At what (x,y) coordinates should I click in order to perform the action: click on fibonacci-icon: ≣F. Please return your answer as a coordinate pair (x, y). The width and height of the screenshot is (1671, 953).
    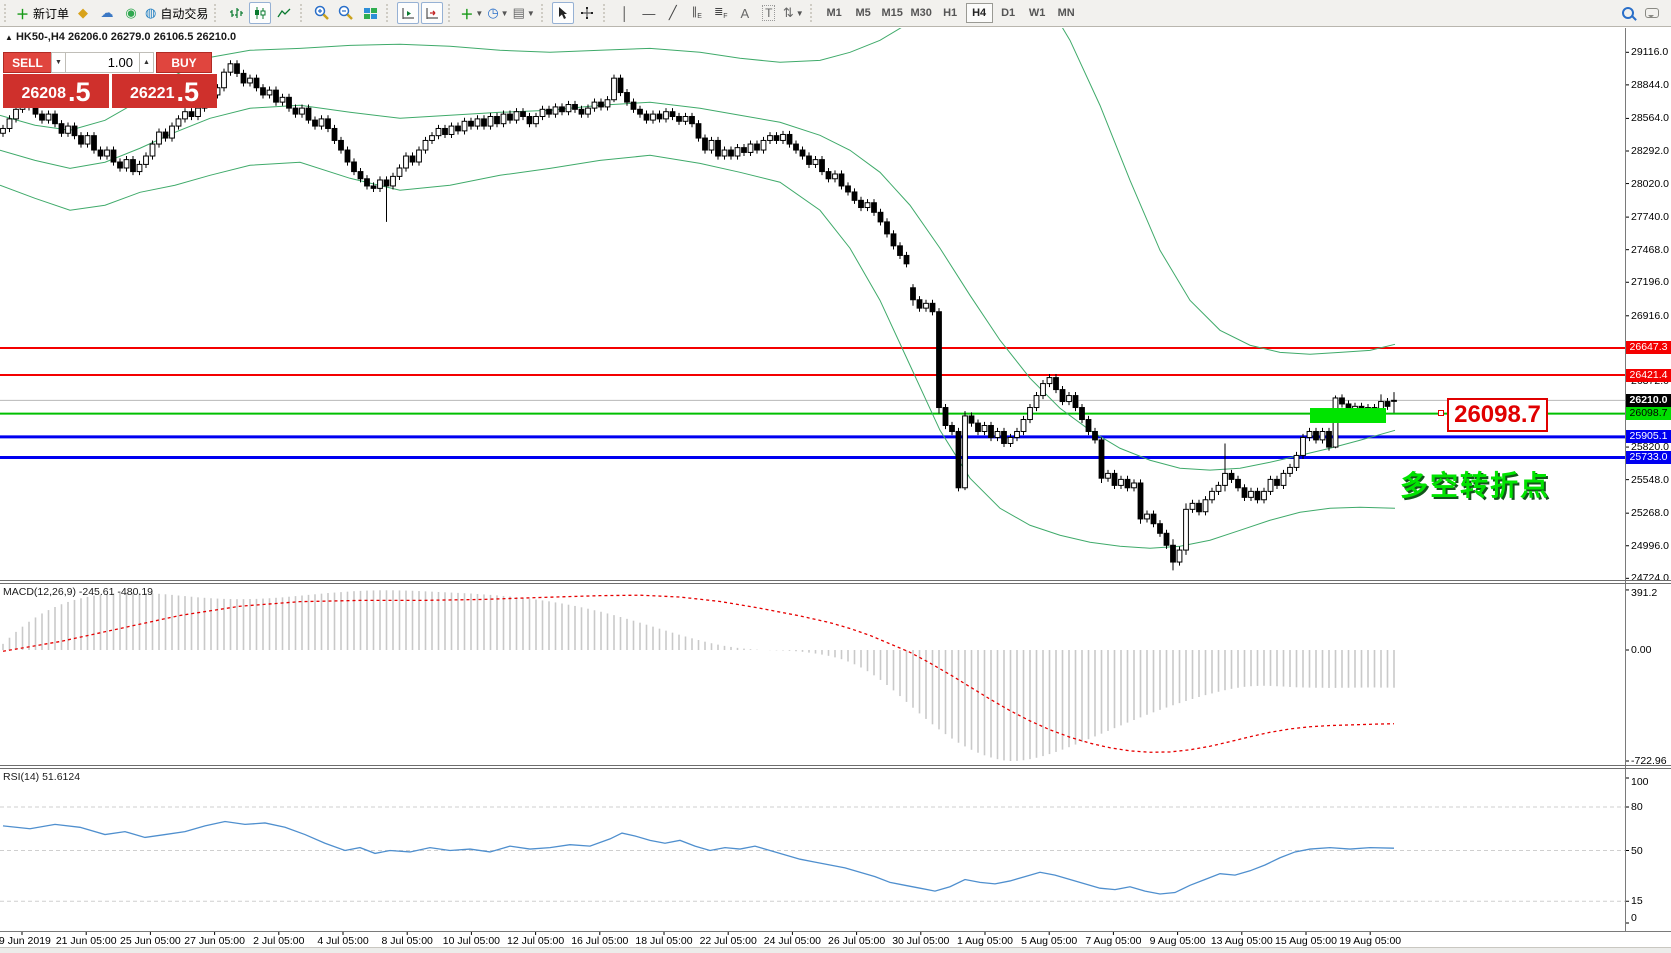
    Looking at the image, I should click on (721, 13).